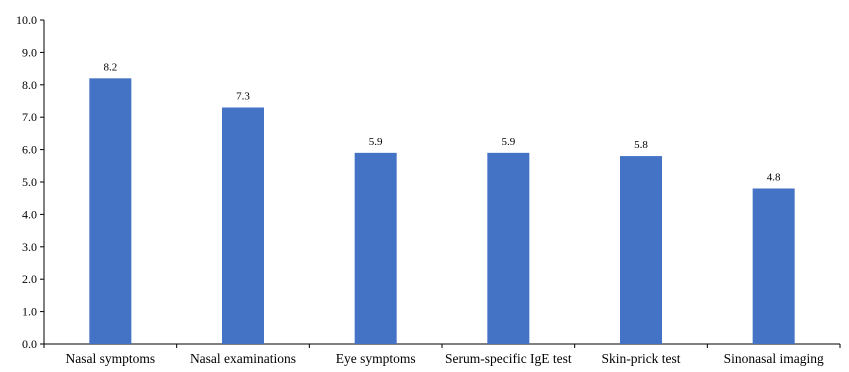 The image size is (849, 372). What do you see at coordinates (29, 150) in the screenshot?
I see `y-tick-label: 6.0` at bounding box center [29, 150].